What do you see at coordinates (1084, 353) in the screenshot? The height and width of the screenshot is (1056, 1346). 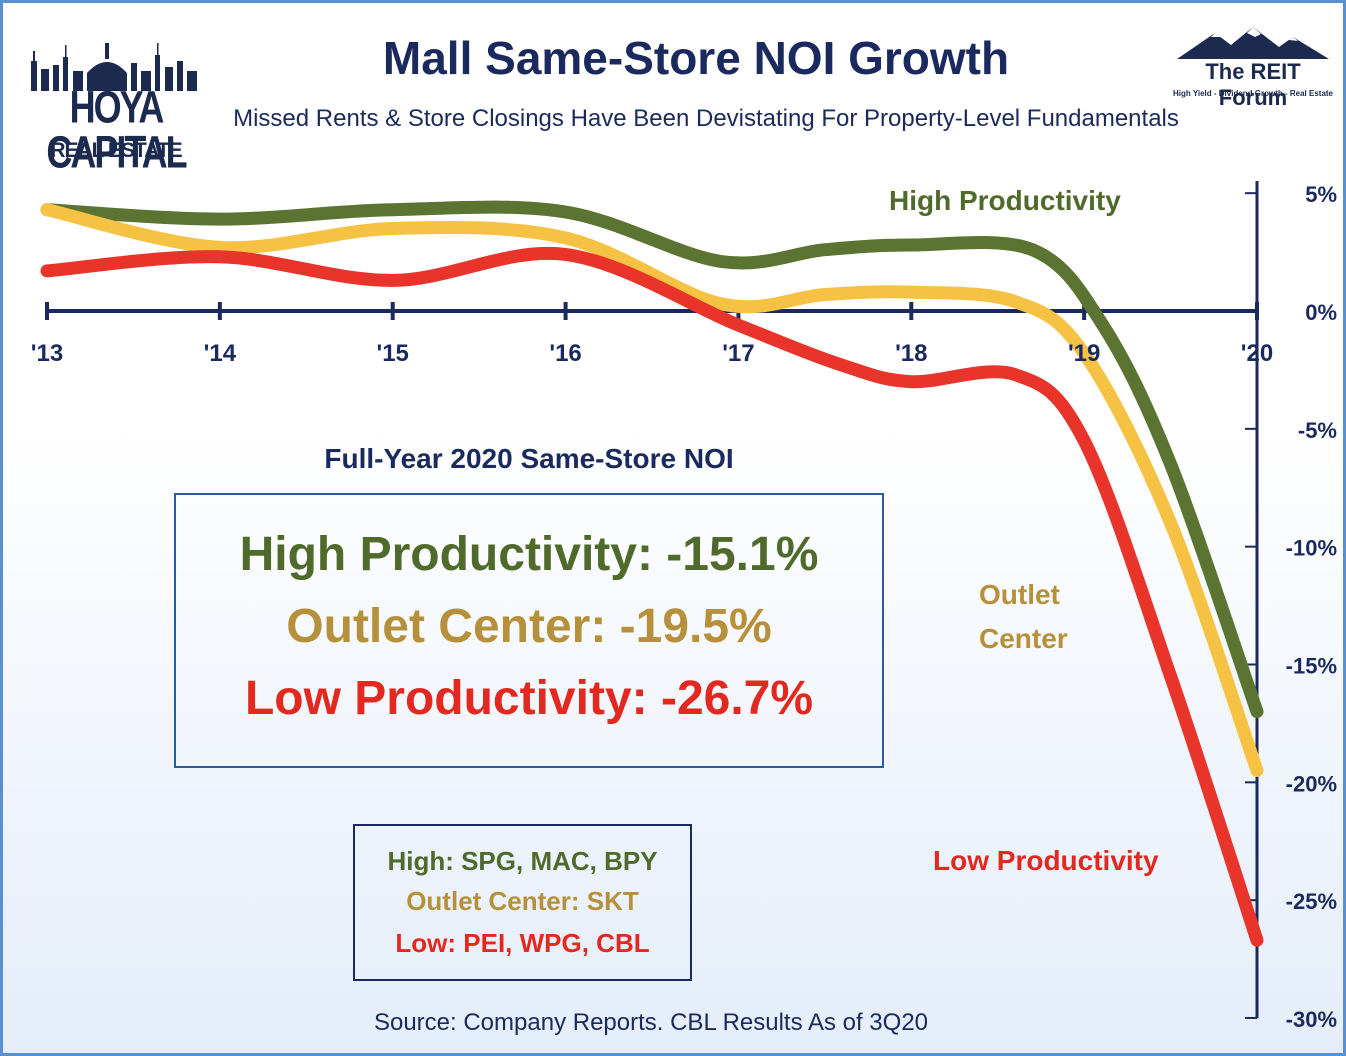 I see `x-tick-label: '19` at bounding box center [1084, 353].